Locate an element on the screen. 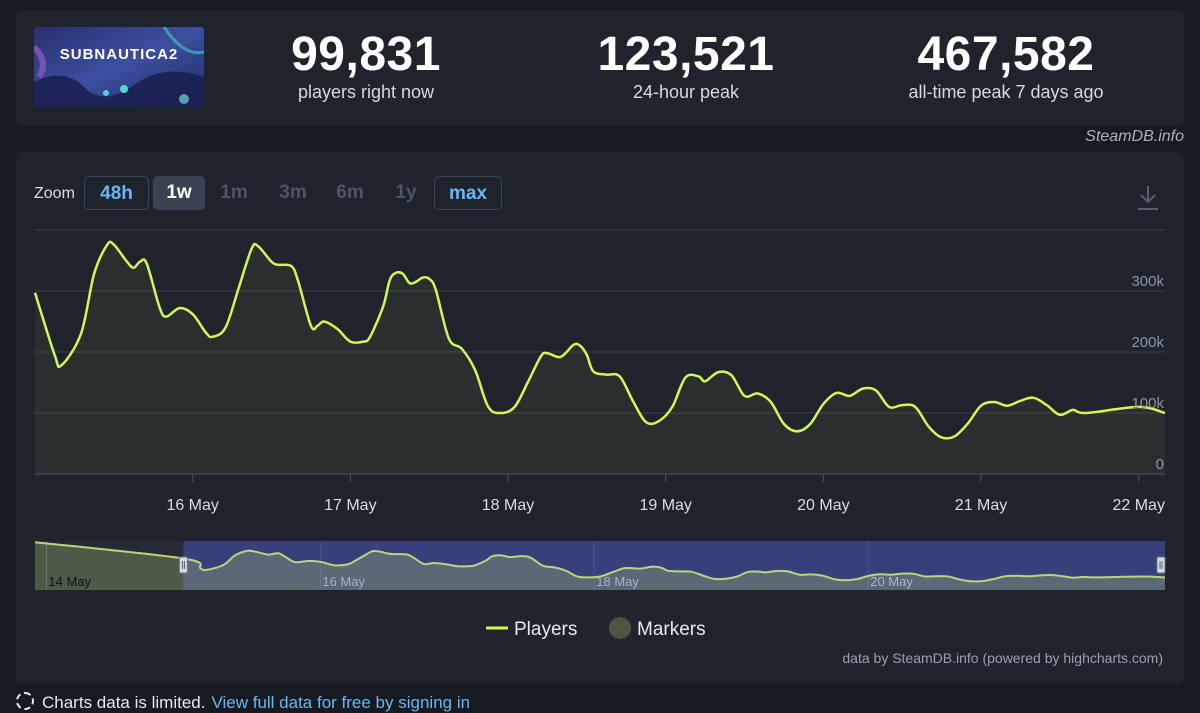  peak-24h-value: 123,521 is located at coordinates (686, 54).